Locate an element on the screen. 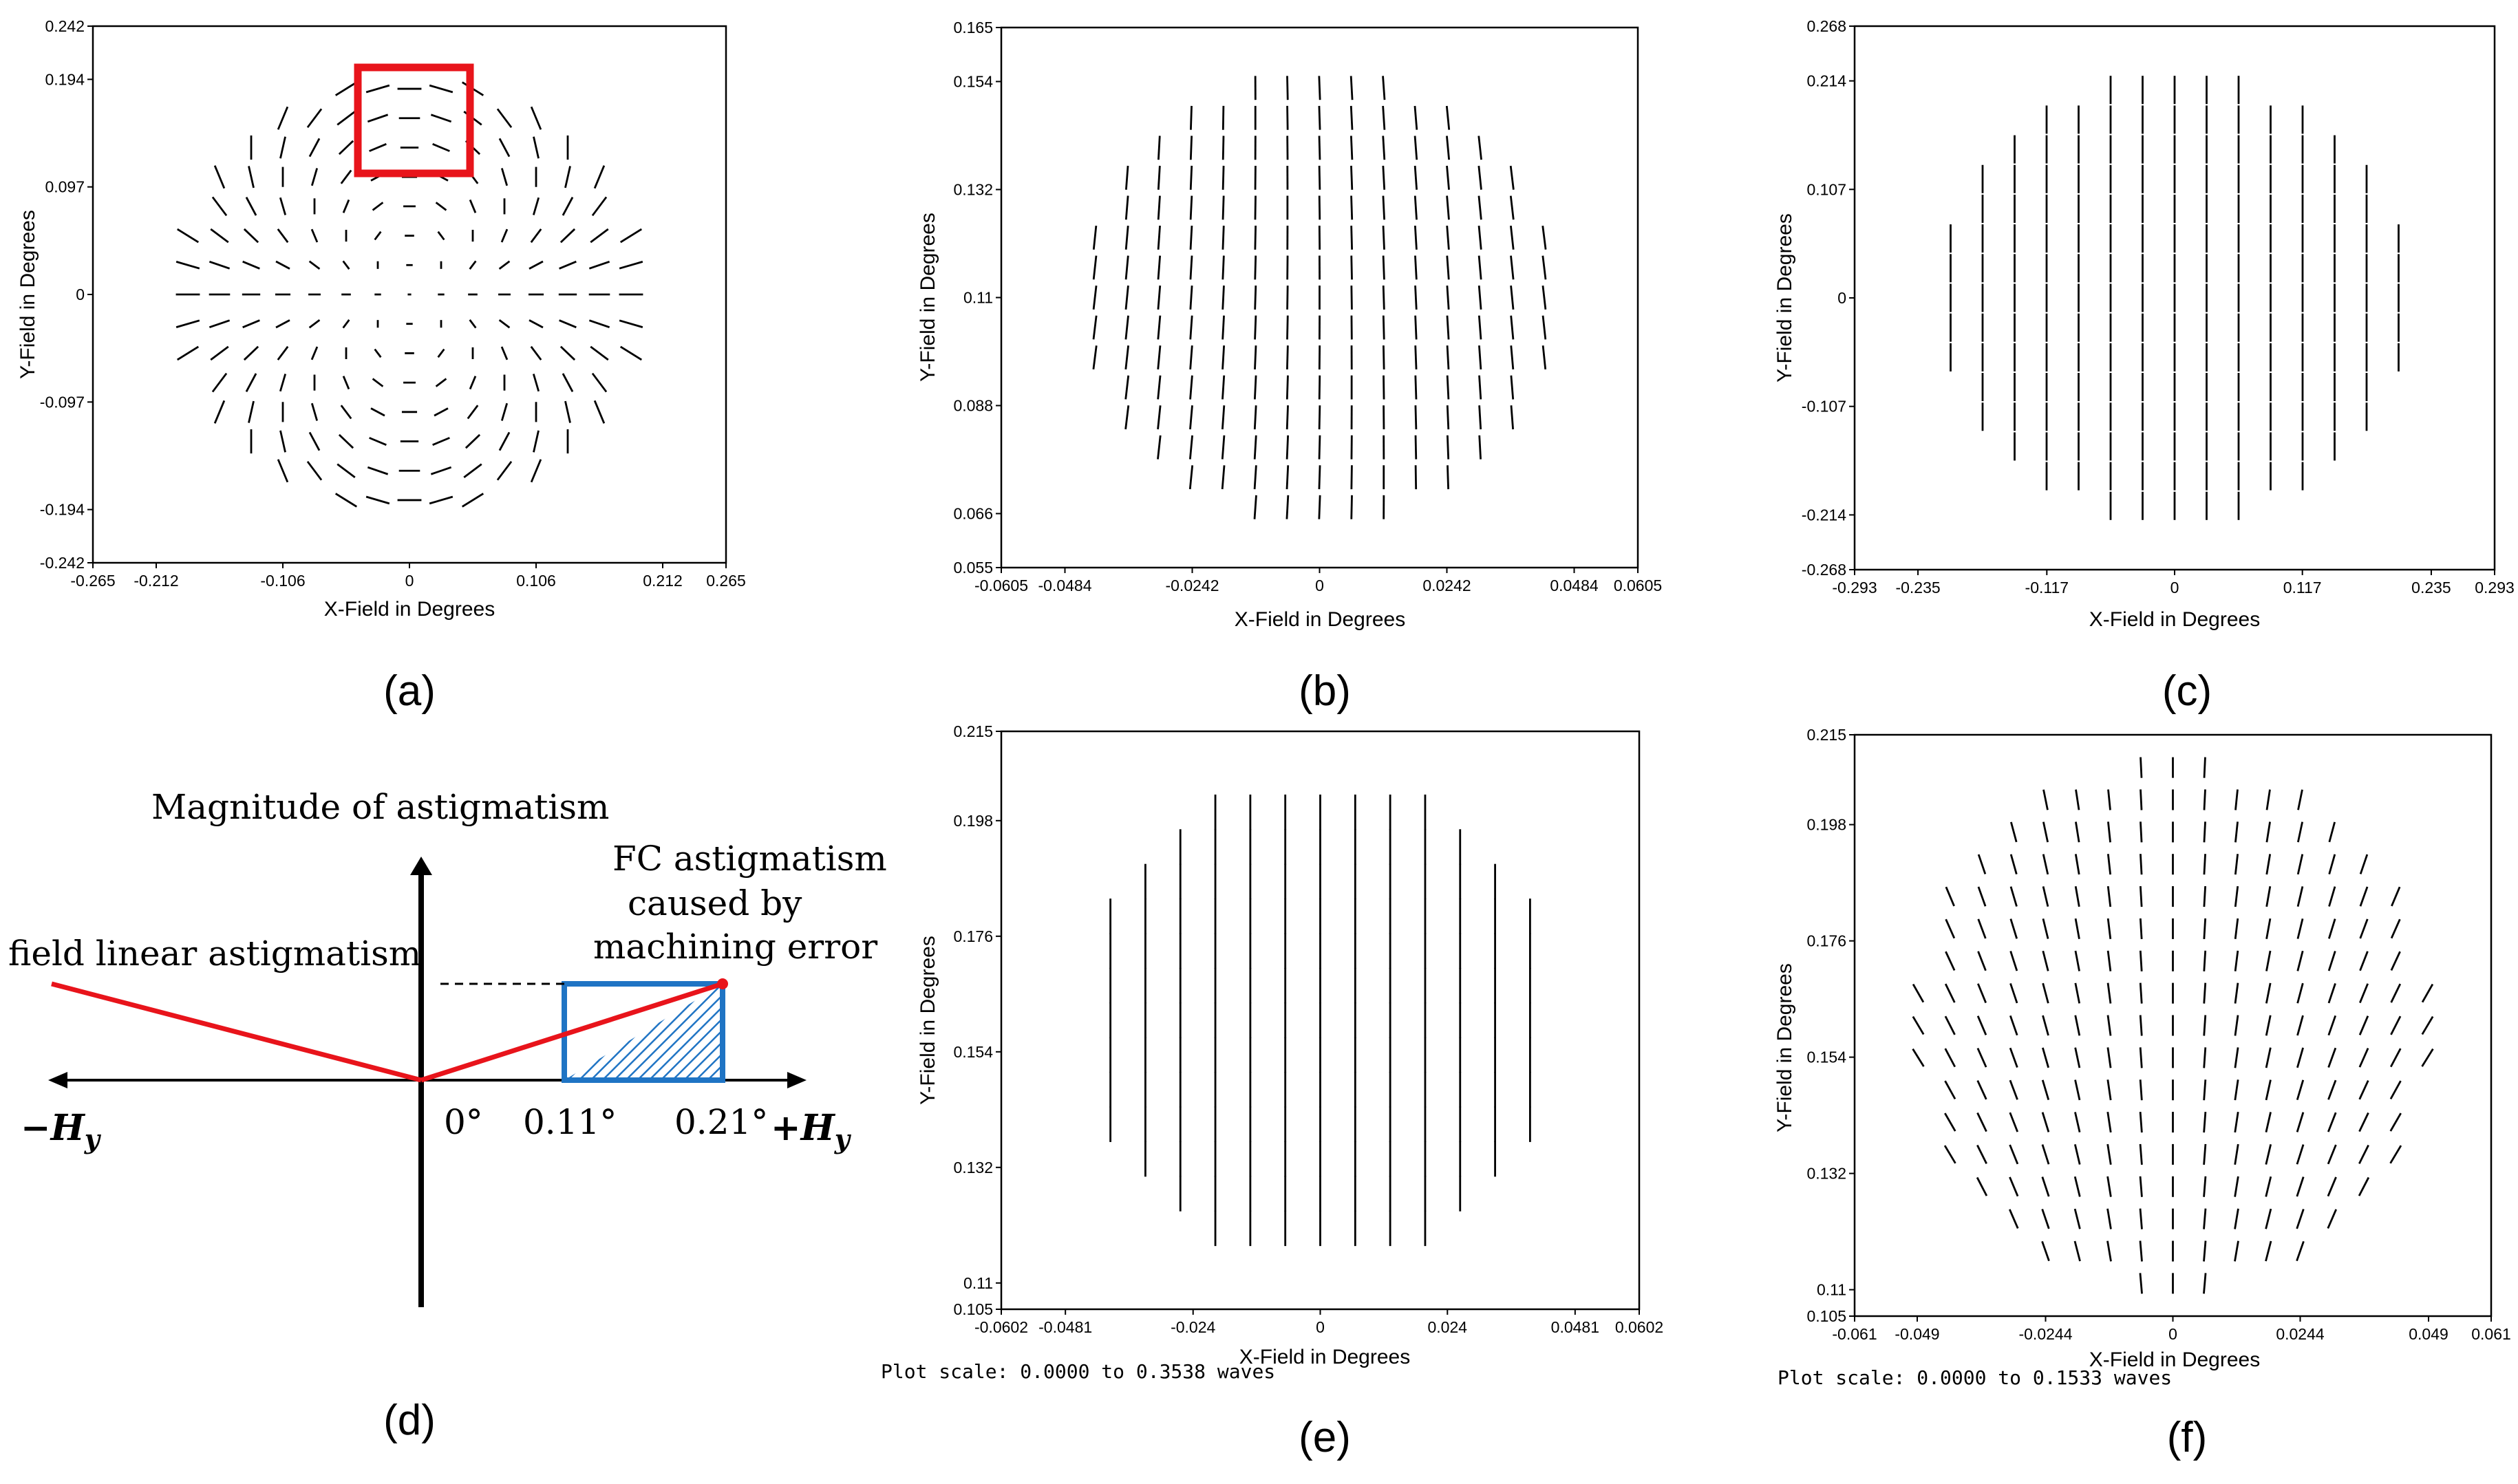 The height and width of the screenshot is (1484, 2518). plot-a-ytick-label: 0.097 is located at coordinates (65, 187).